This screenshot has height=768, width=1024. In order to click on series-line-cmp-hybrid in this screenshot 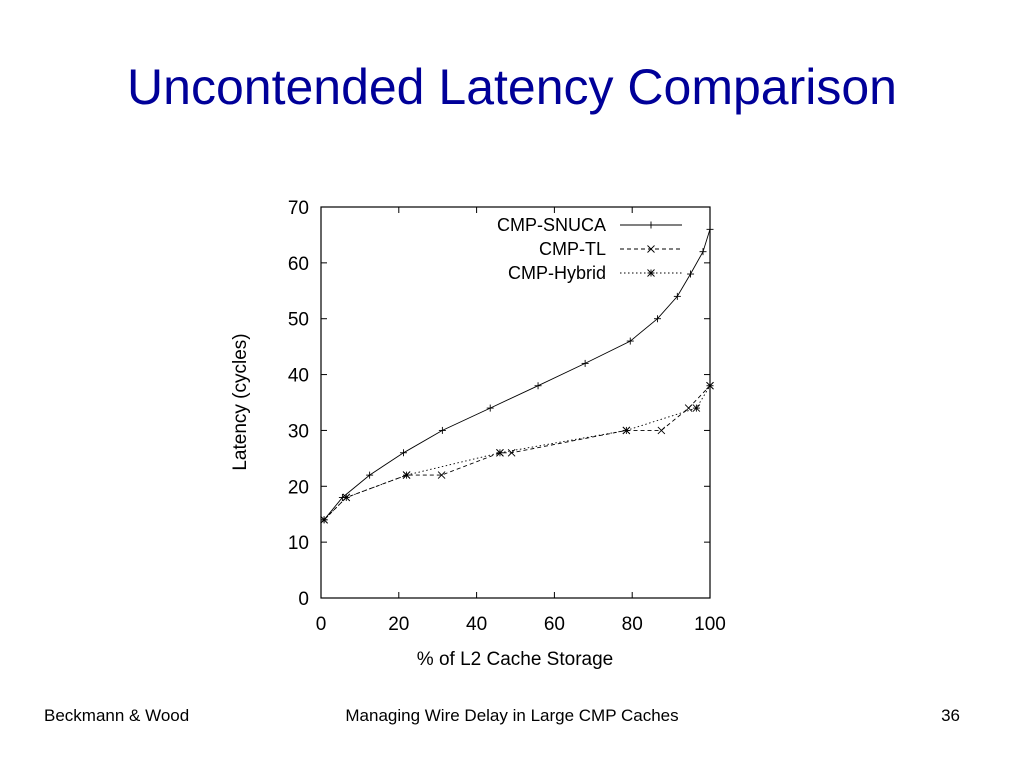, I will do `click(517, 453)`.